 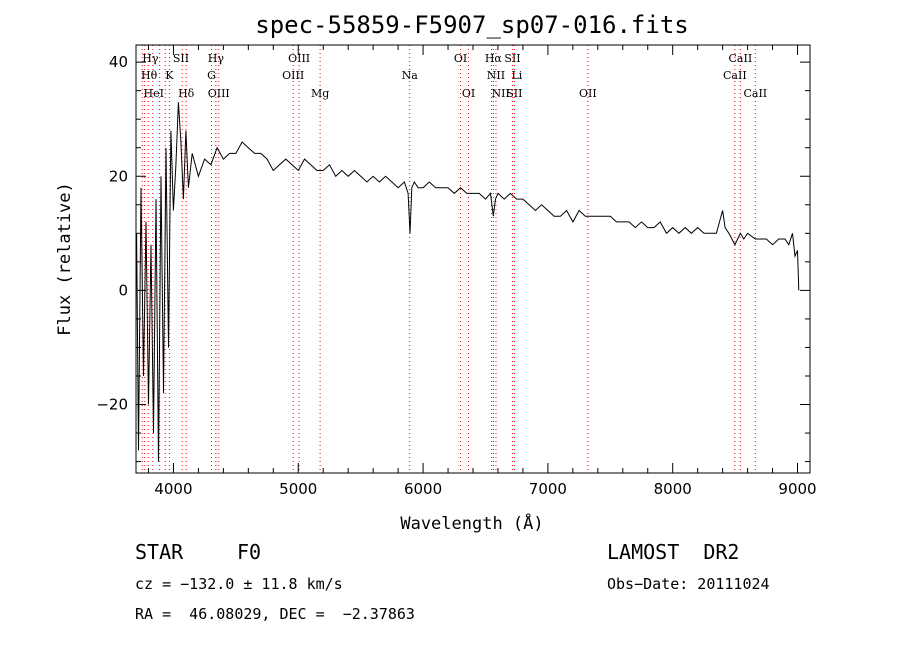 I want to click on x-tick-label: 8000, so click(x=673, y=489).